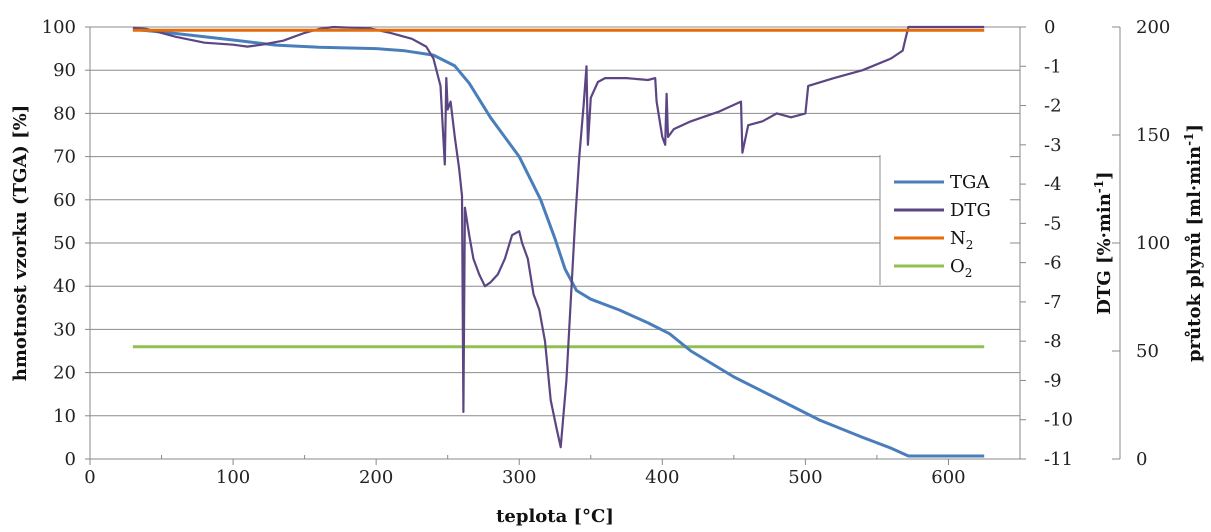 This screenshot has width=1211, height=532. I want to click on legend-label: TGA, so click(970, 182).